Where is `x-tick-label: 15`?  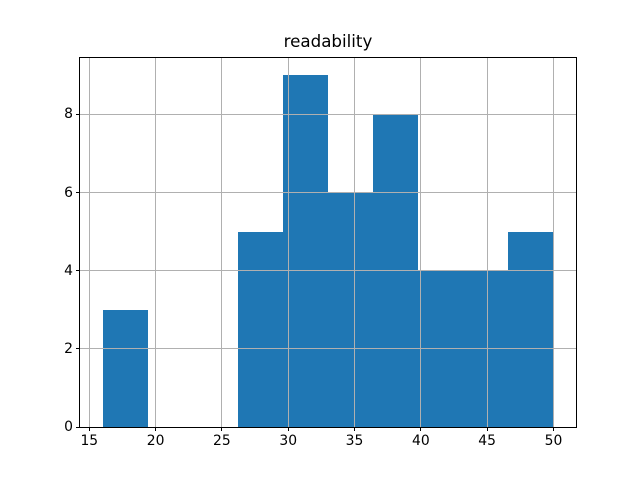 x-tick-label: 15 is located at coordinates (89, 441).